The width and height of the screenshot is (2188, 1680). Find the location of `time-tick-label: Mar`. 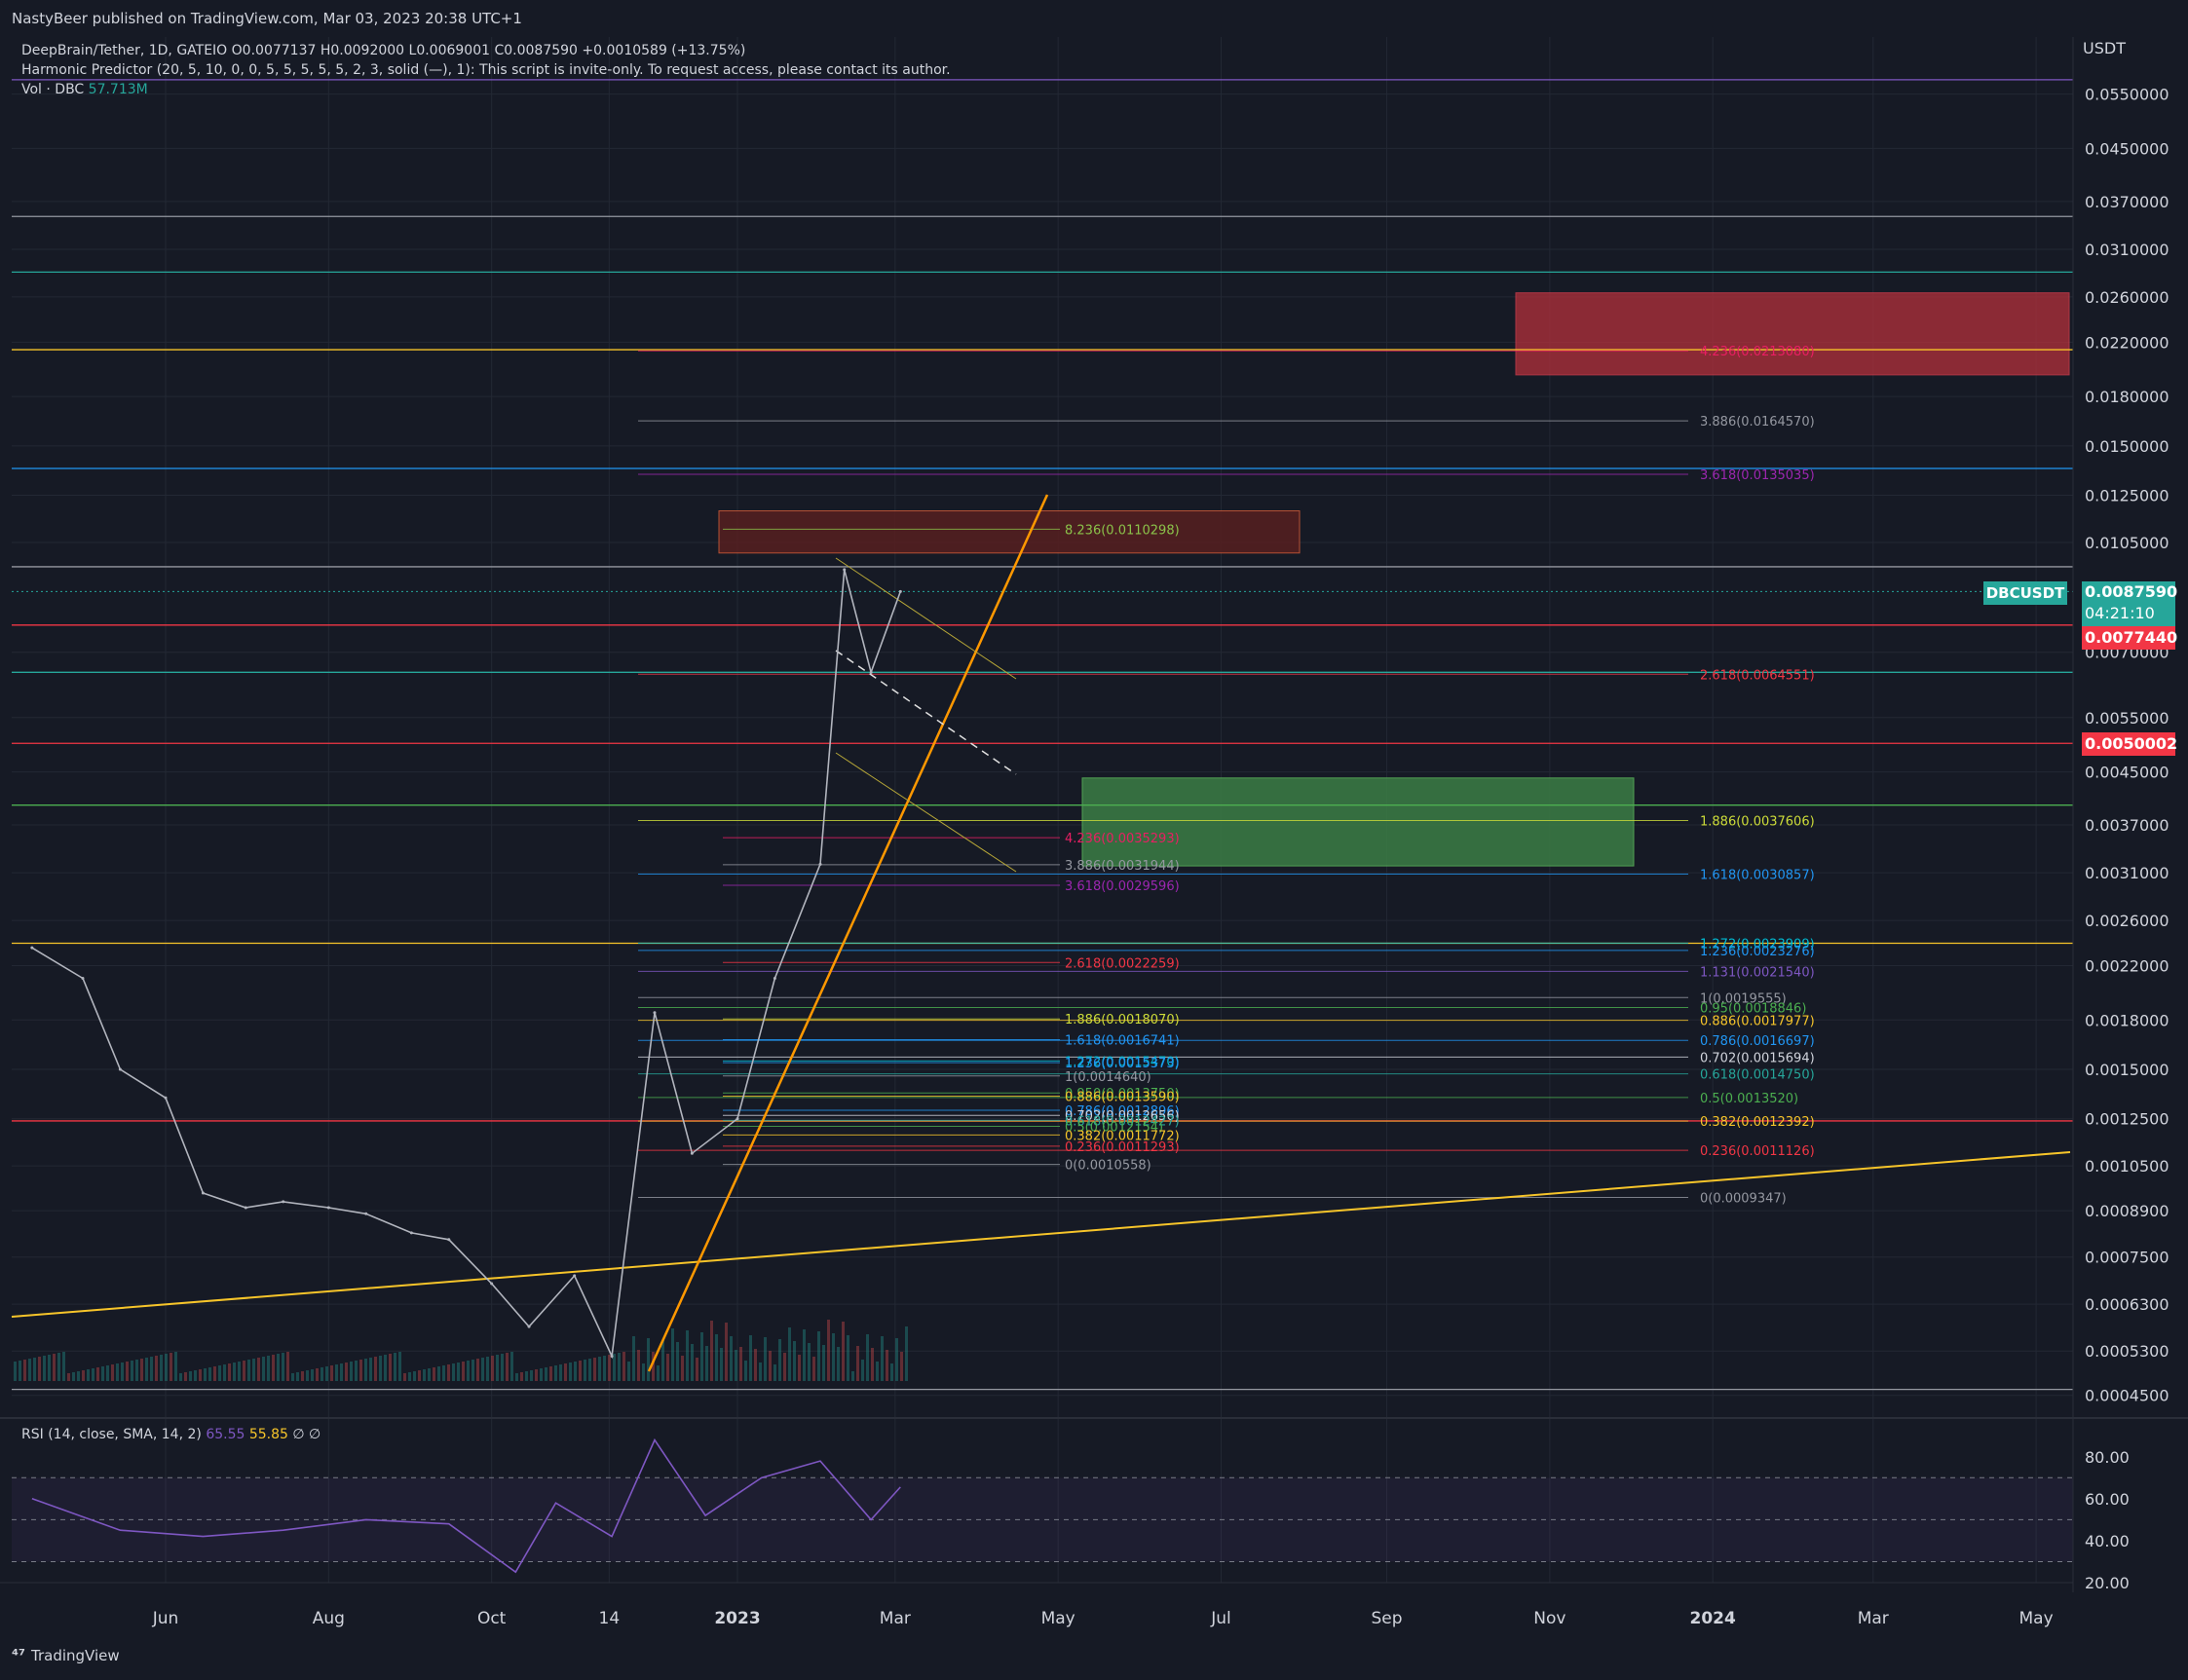

time-tick-label: Mar is located at coordinates (1874, 1618).